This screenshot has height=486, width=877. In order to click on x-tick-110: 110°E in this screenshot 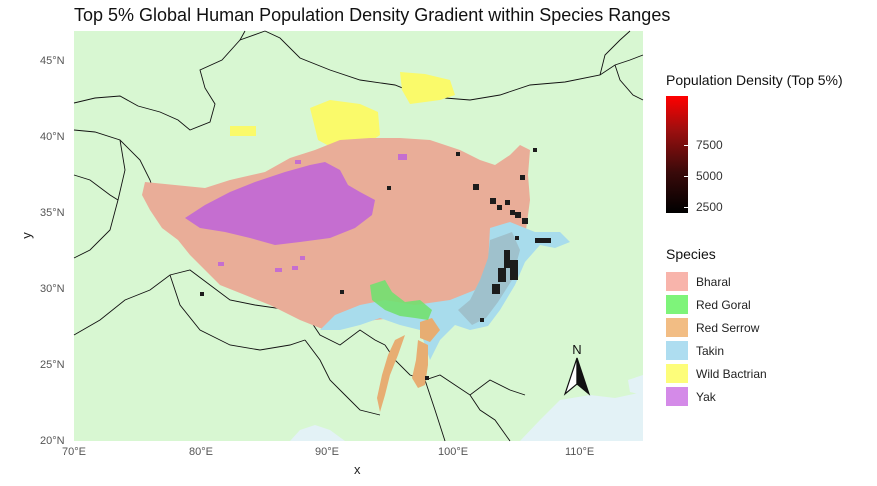, I will do `click(580, 452)`.